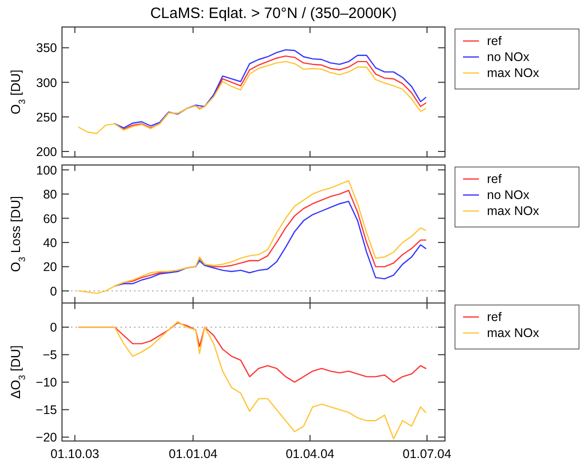 The height and width of the screenshot is (467, 583). What do you see at coordinates (50, 355) in the screenshot?
I see `y-tick-label: −5` at bounding box center [50, 355].